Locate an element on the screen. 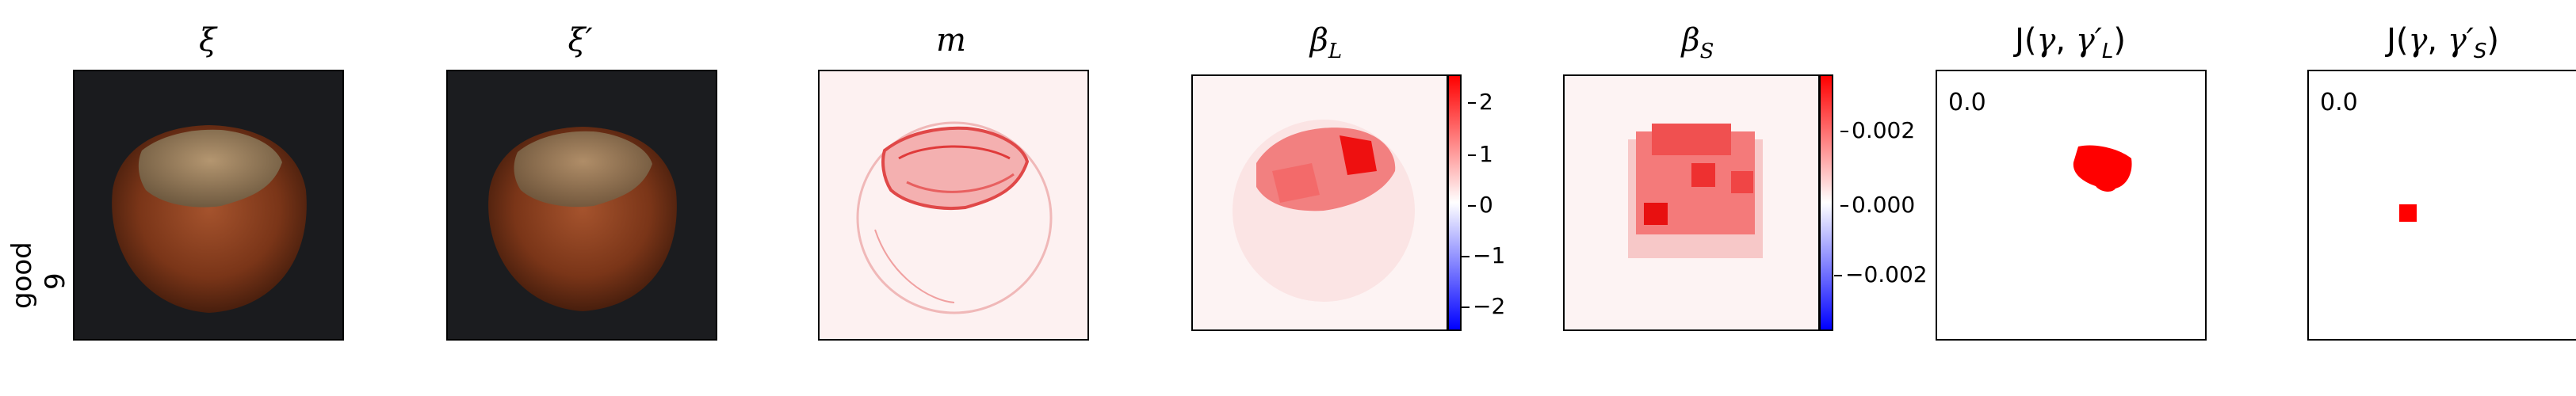 This screenshot has width=2576, height=396. j-l-mask-plot is located at coordinates (2102, 168).